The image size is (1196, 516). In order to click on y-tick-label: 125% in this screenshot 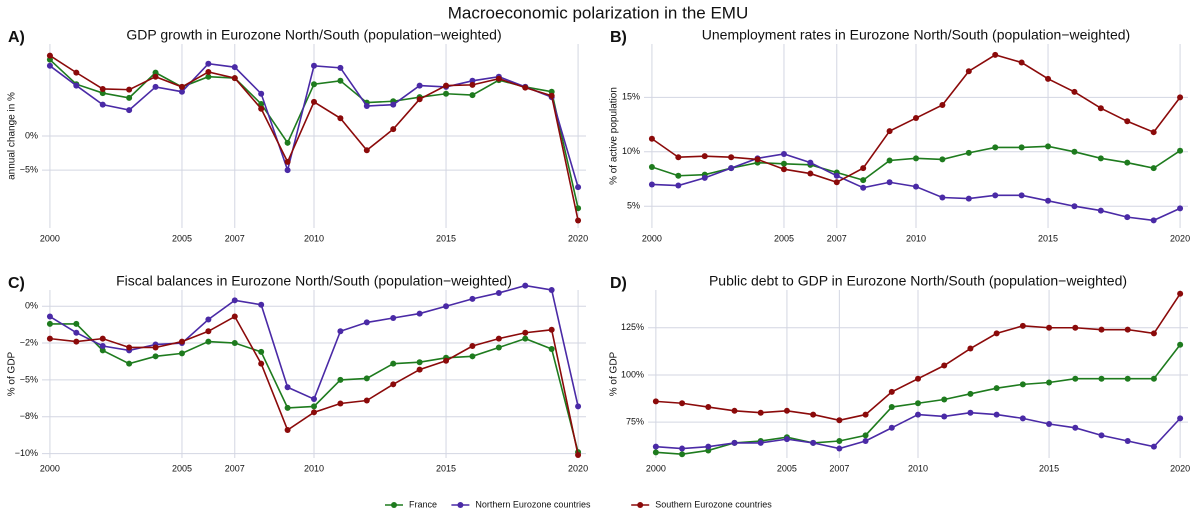, I will do `click(632, 327)`.